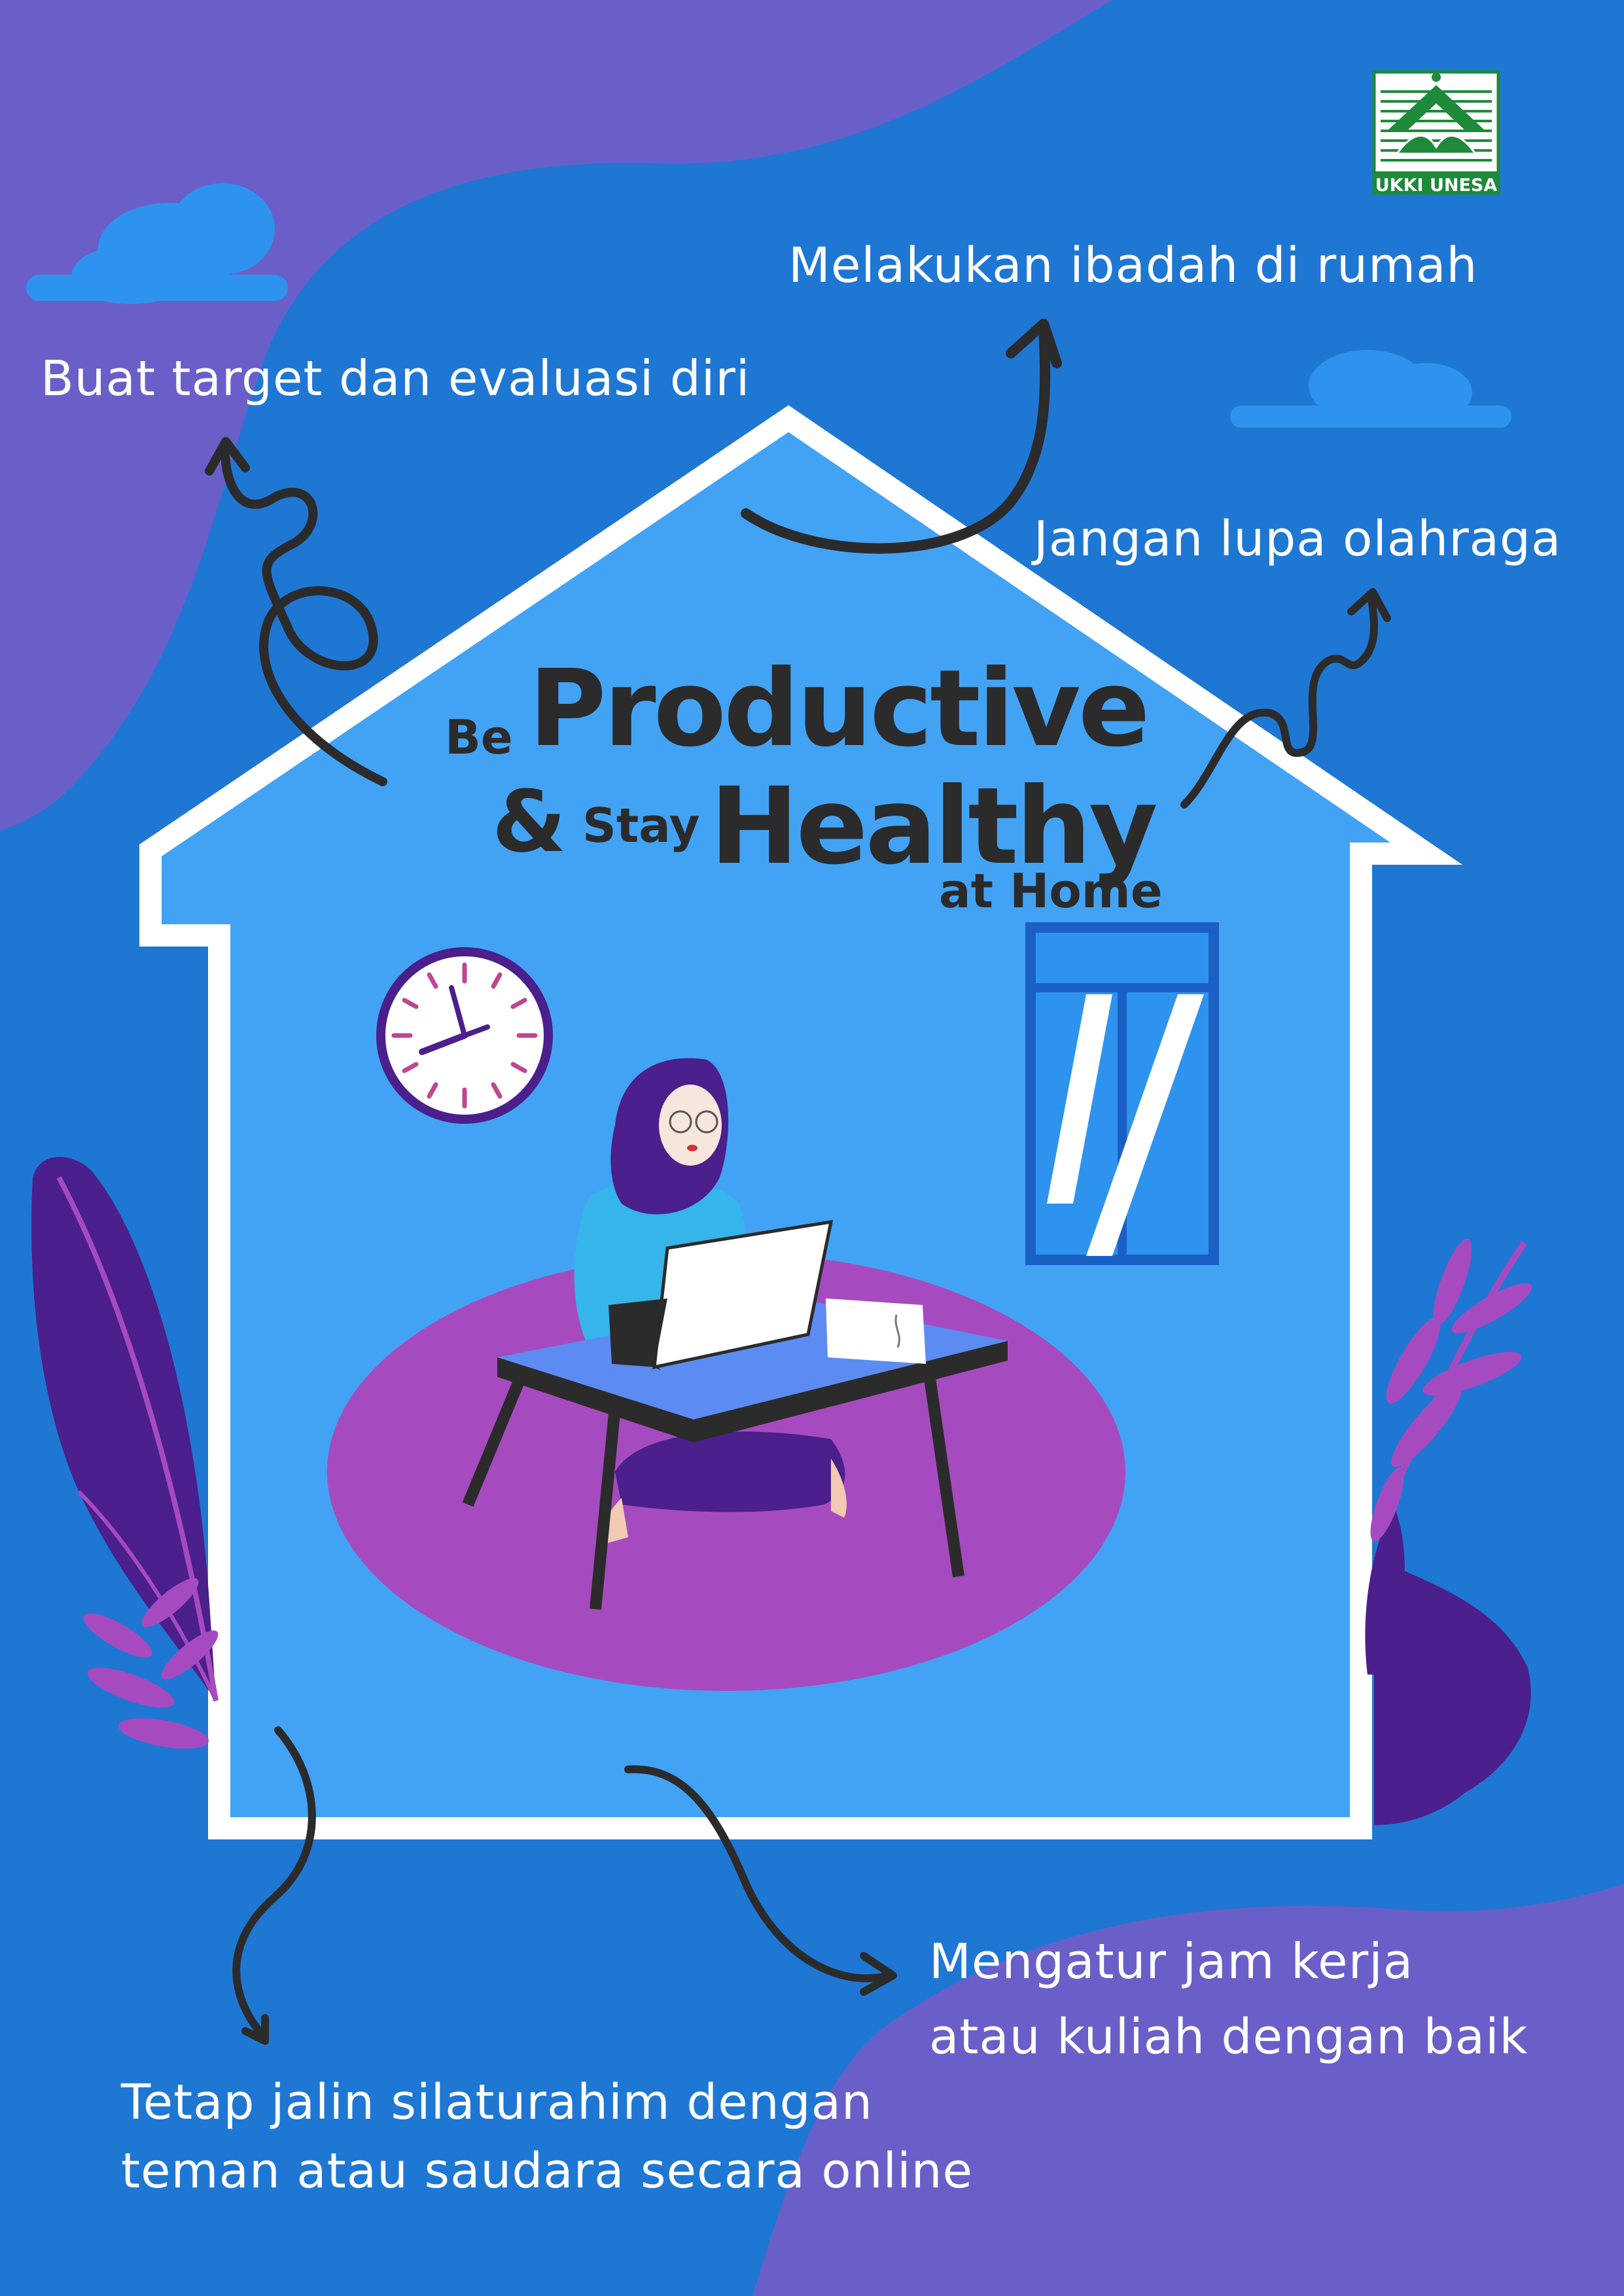  Describe the element at coordinates (529, 821) in the screenshot. I see `title-ampersand: &` at that location.